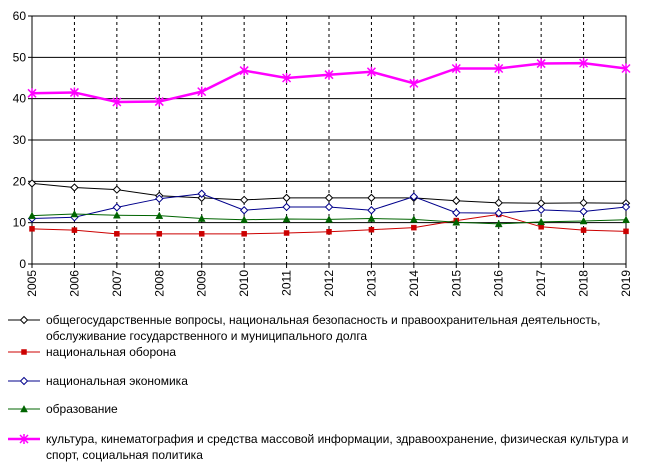 This screenshot has width=645, height=467. Describe the element at coordinates (20, 181) in the screenshot. I see `y-tick-label: 20` at that location.